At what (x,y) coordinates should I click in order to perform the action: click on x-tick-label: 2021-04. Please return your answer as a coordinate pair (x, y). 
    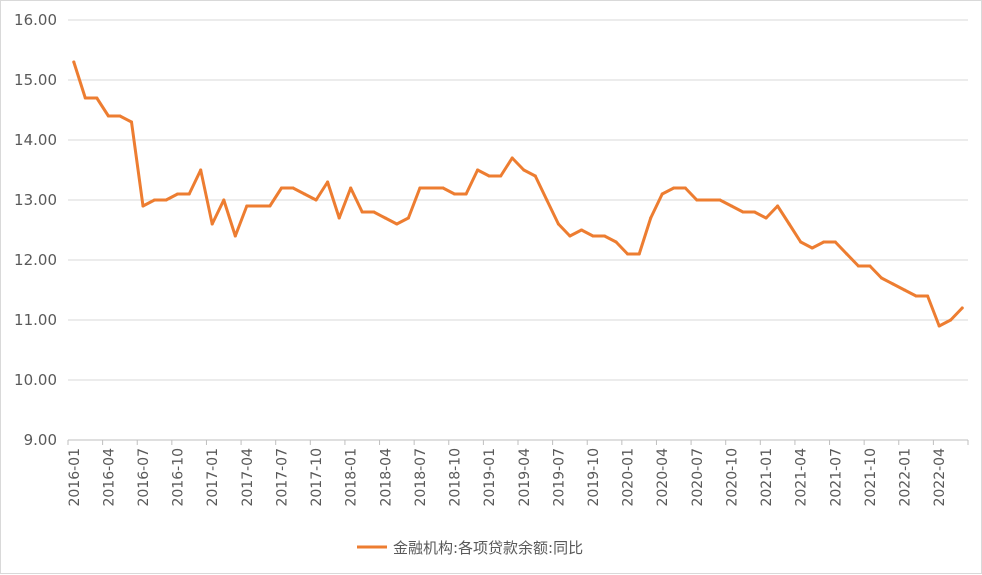
    Looking at the image, I should click on (802, 477).